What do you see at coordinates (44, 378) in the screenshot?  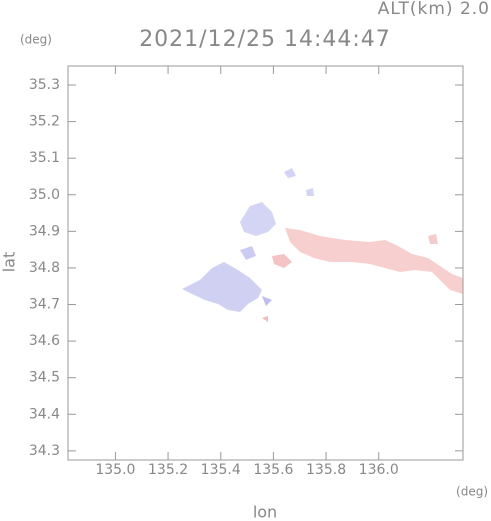 I see `y-tick-label: 34.5` at bounding box center [44, 378].